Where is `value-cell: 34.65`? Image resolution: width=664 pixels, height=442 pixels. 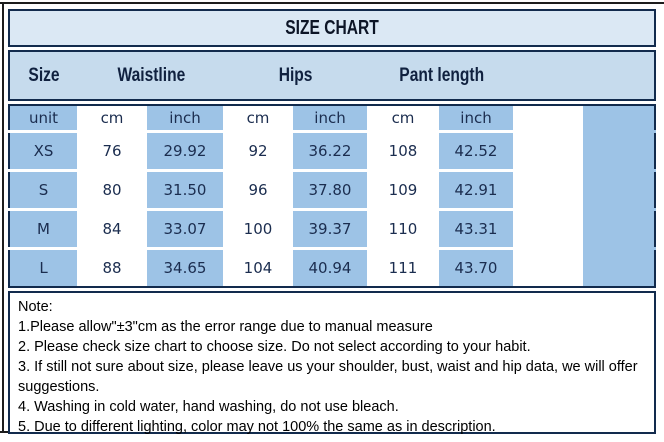
value-cell: 34.65 is located at coordinates (185, 267).